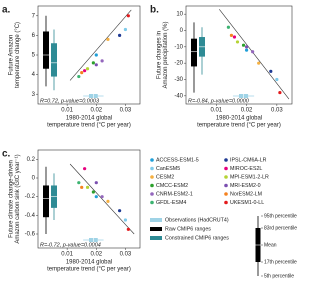 This screenshot has width=320, height=291. Describe the element at coordinates (197, 238) in the screenshot. I see `range-legend-label: Constrained CMIP6 ranges` at that location.